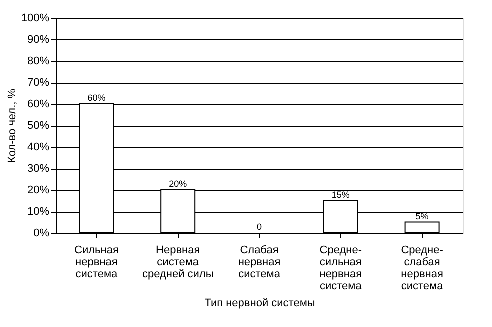  What do you see at coordinates (422, 268) in the screenshot?
I see `x-tick-label: Средне- слабая нервная система` at bounding box center [422, 268].